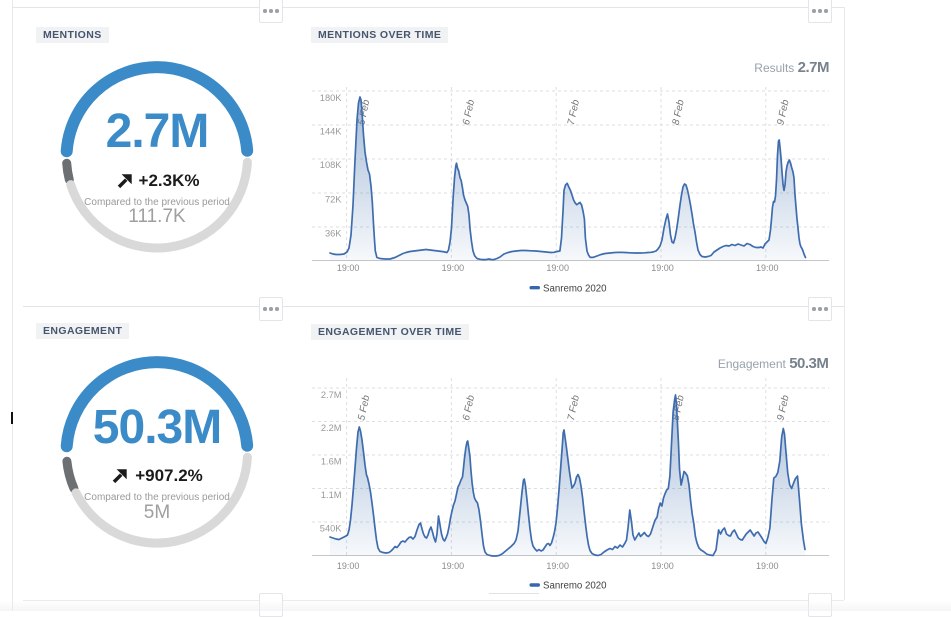 The width and height of the screenshot is (951, 617). What do you see at coordinates (333, 199) in the screenshot?
I see `svg-text: 72K` at bounding box center [333, 199].